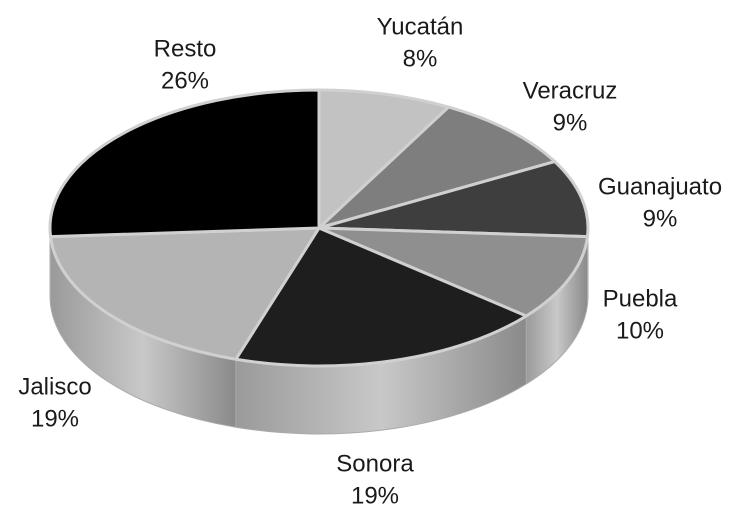 The height and width of the screenshot is (506, 743). Describe the element at coordinates (185, 48) in the screenshot. I see `slice-label: Resto` at that location.